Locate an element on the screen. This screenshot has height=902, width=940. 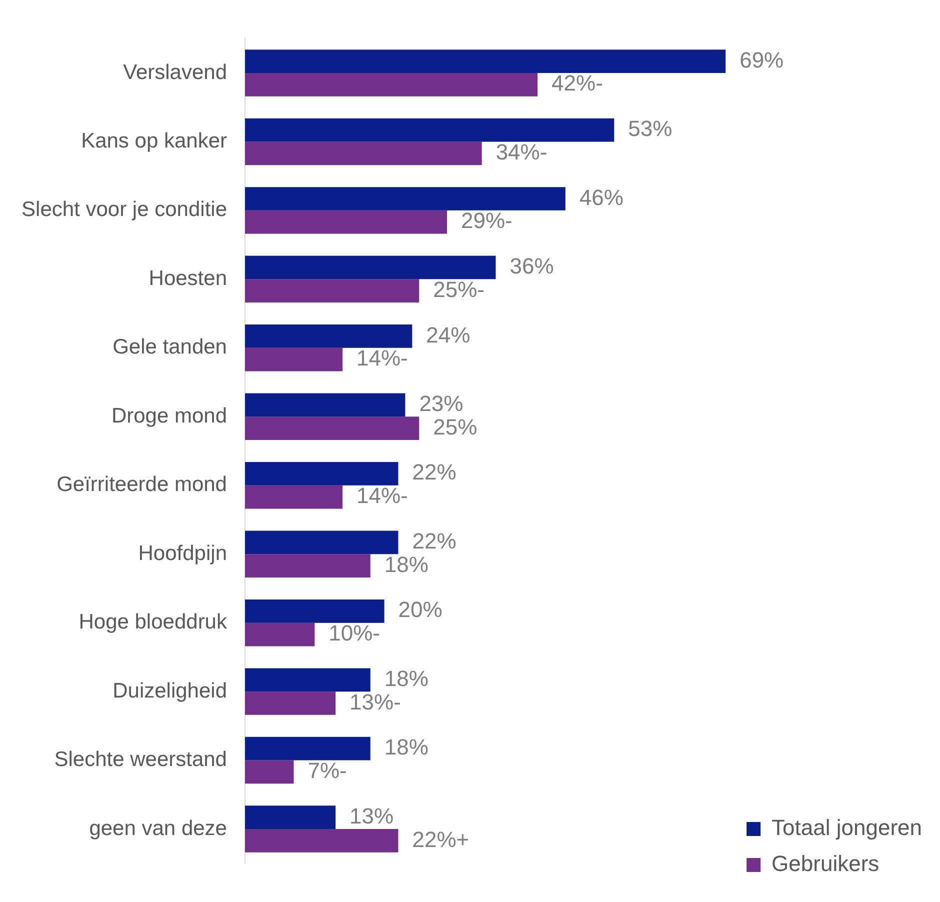
data-label: 13%- is located at coordinates (375, 701).